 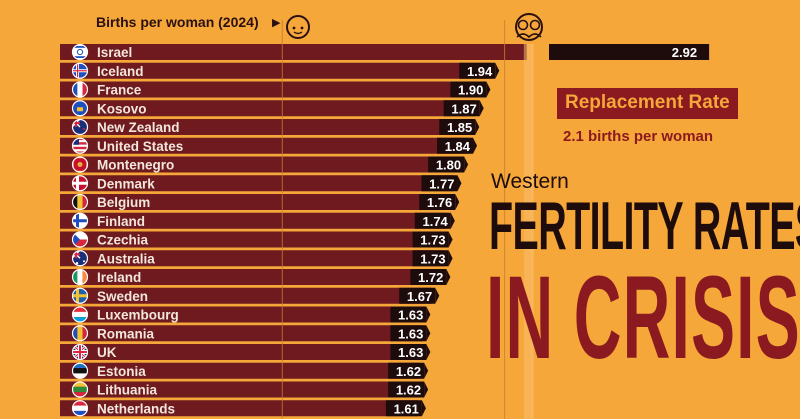 What do you see at coordinates (121, 371) in the screenshot?
I see `country-label-17: Estonia` at bounding box center [121, 371].